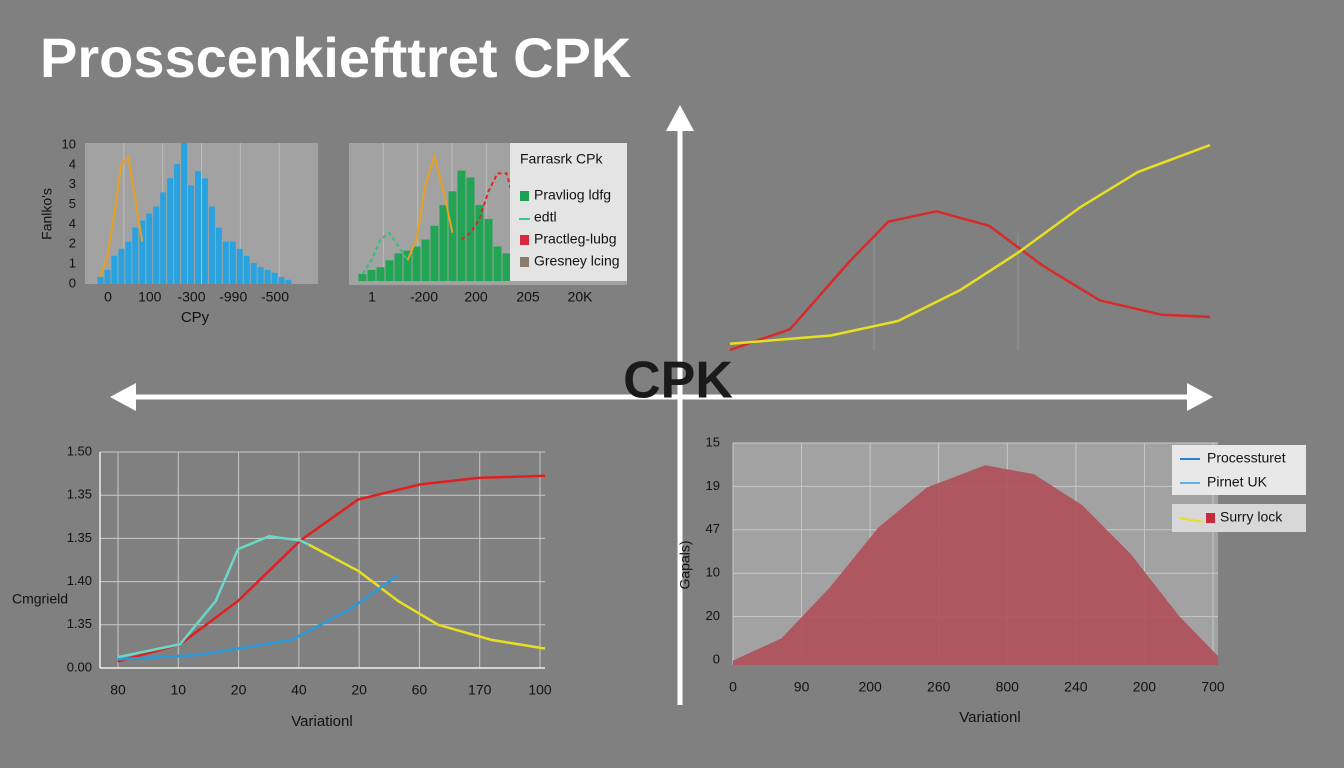  Describe the element at coordinates (1246, 458) in the screenshot. I see `legend-label: Processturet` at that location.